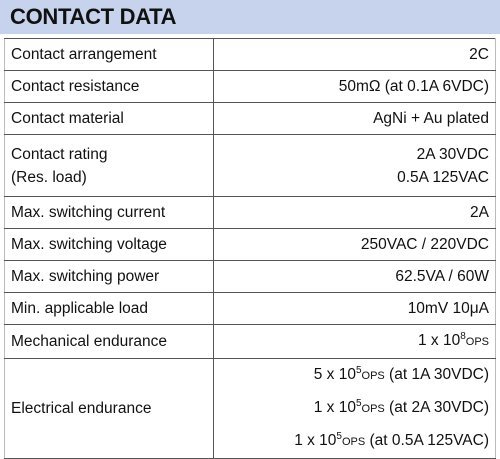  I want to click on row-value: 5 x 105OPS (at 1A 30VDC), so click(354, 375).